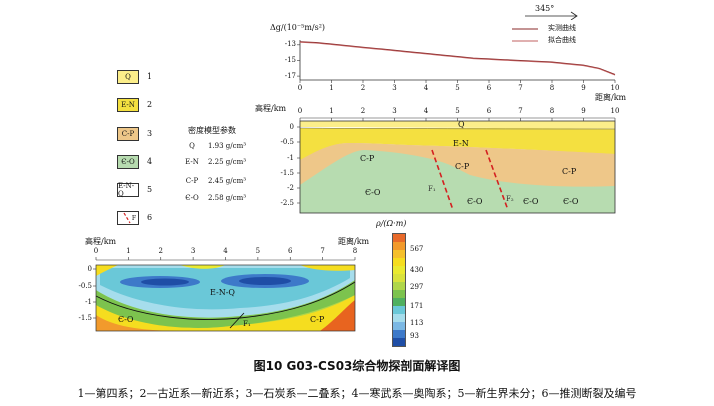  What do you see at coordinates (363, 88) in the screenshot?
I see `gravity-xtick-label: 2` at bounding box center [363, 88].